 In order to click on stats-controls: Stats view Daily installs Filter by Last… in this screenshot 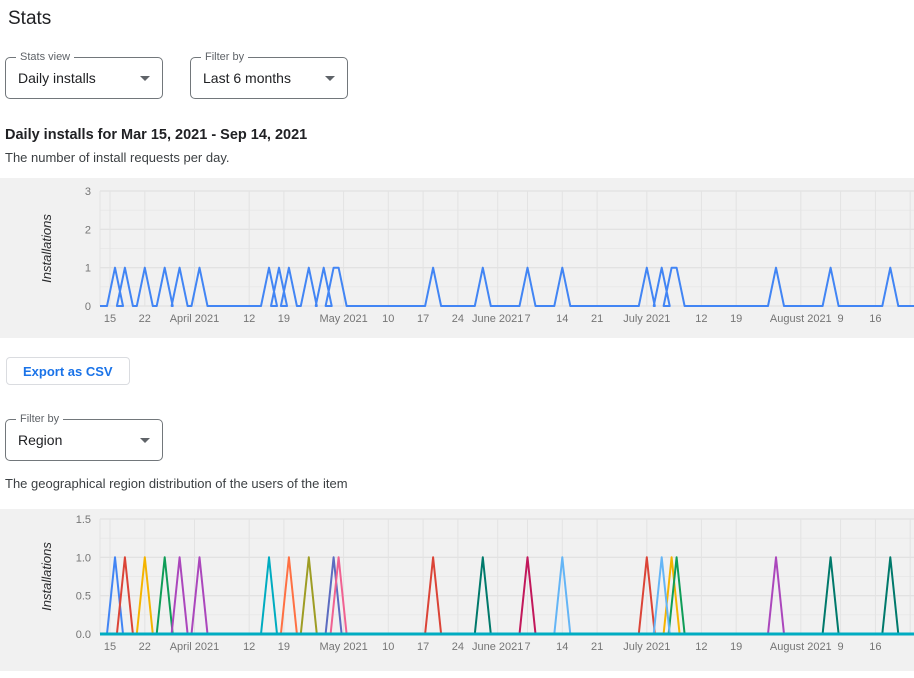, I will do `click(459, 75)`.